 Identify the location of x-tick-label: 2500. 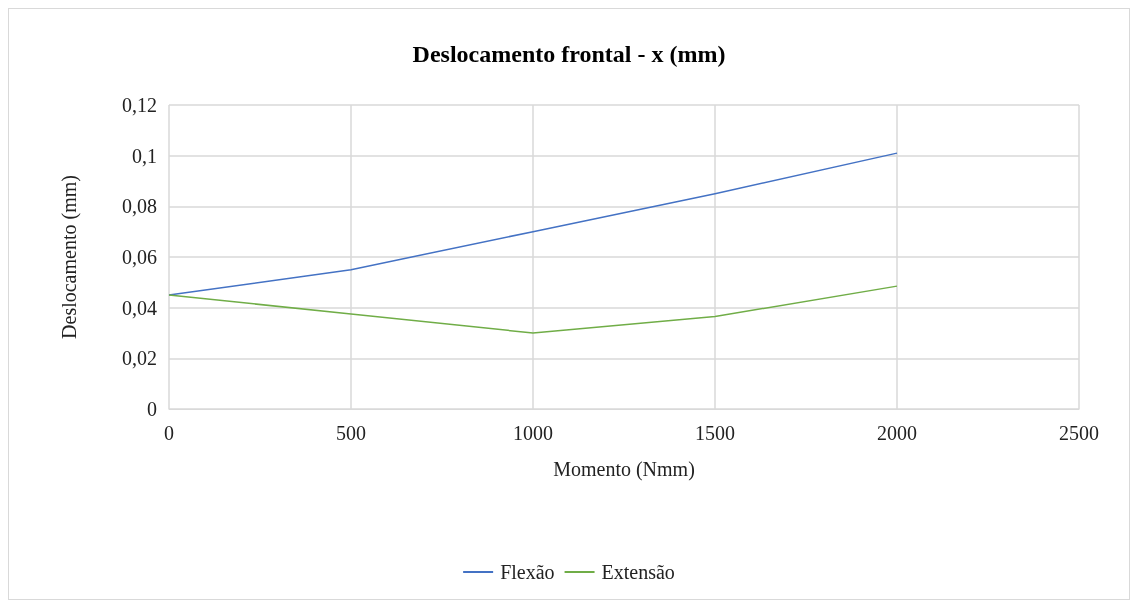
(1079, 433).